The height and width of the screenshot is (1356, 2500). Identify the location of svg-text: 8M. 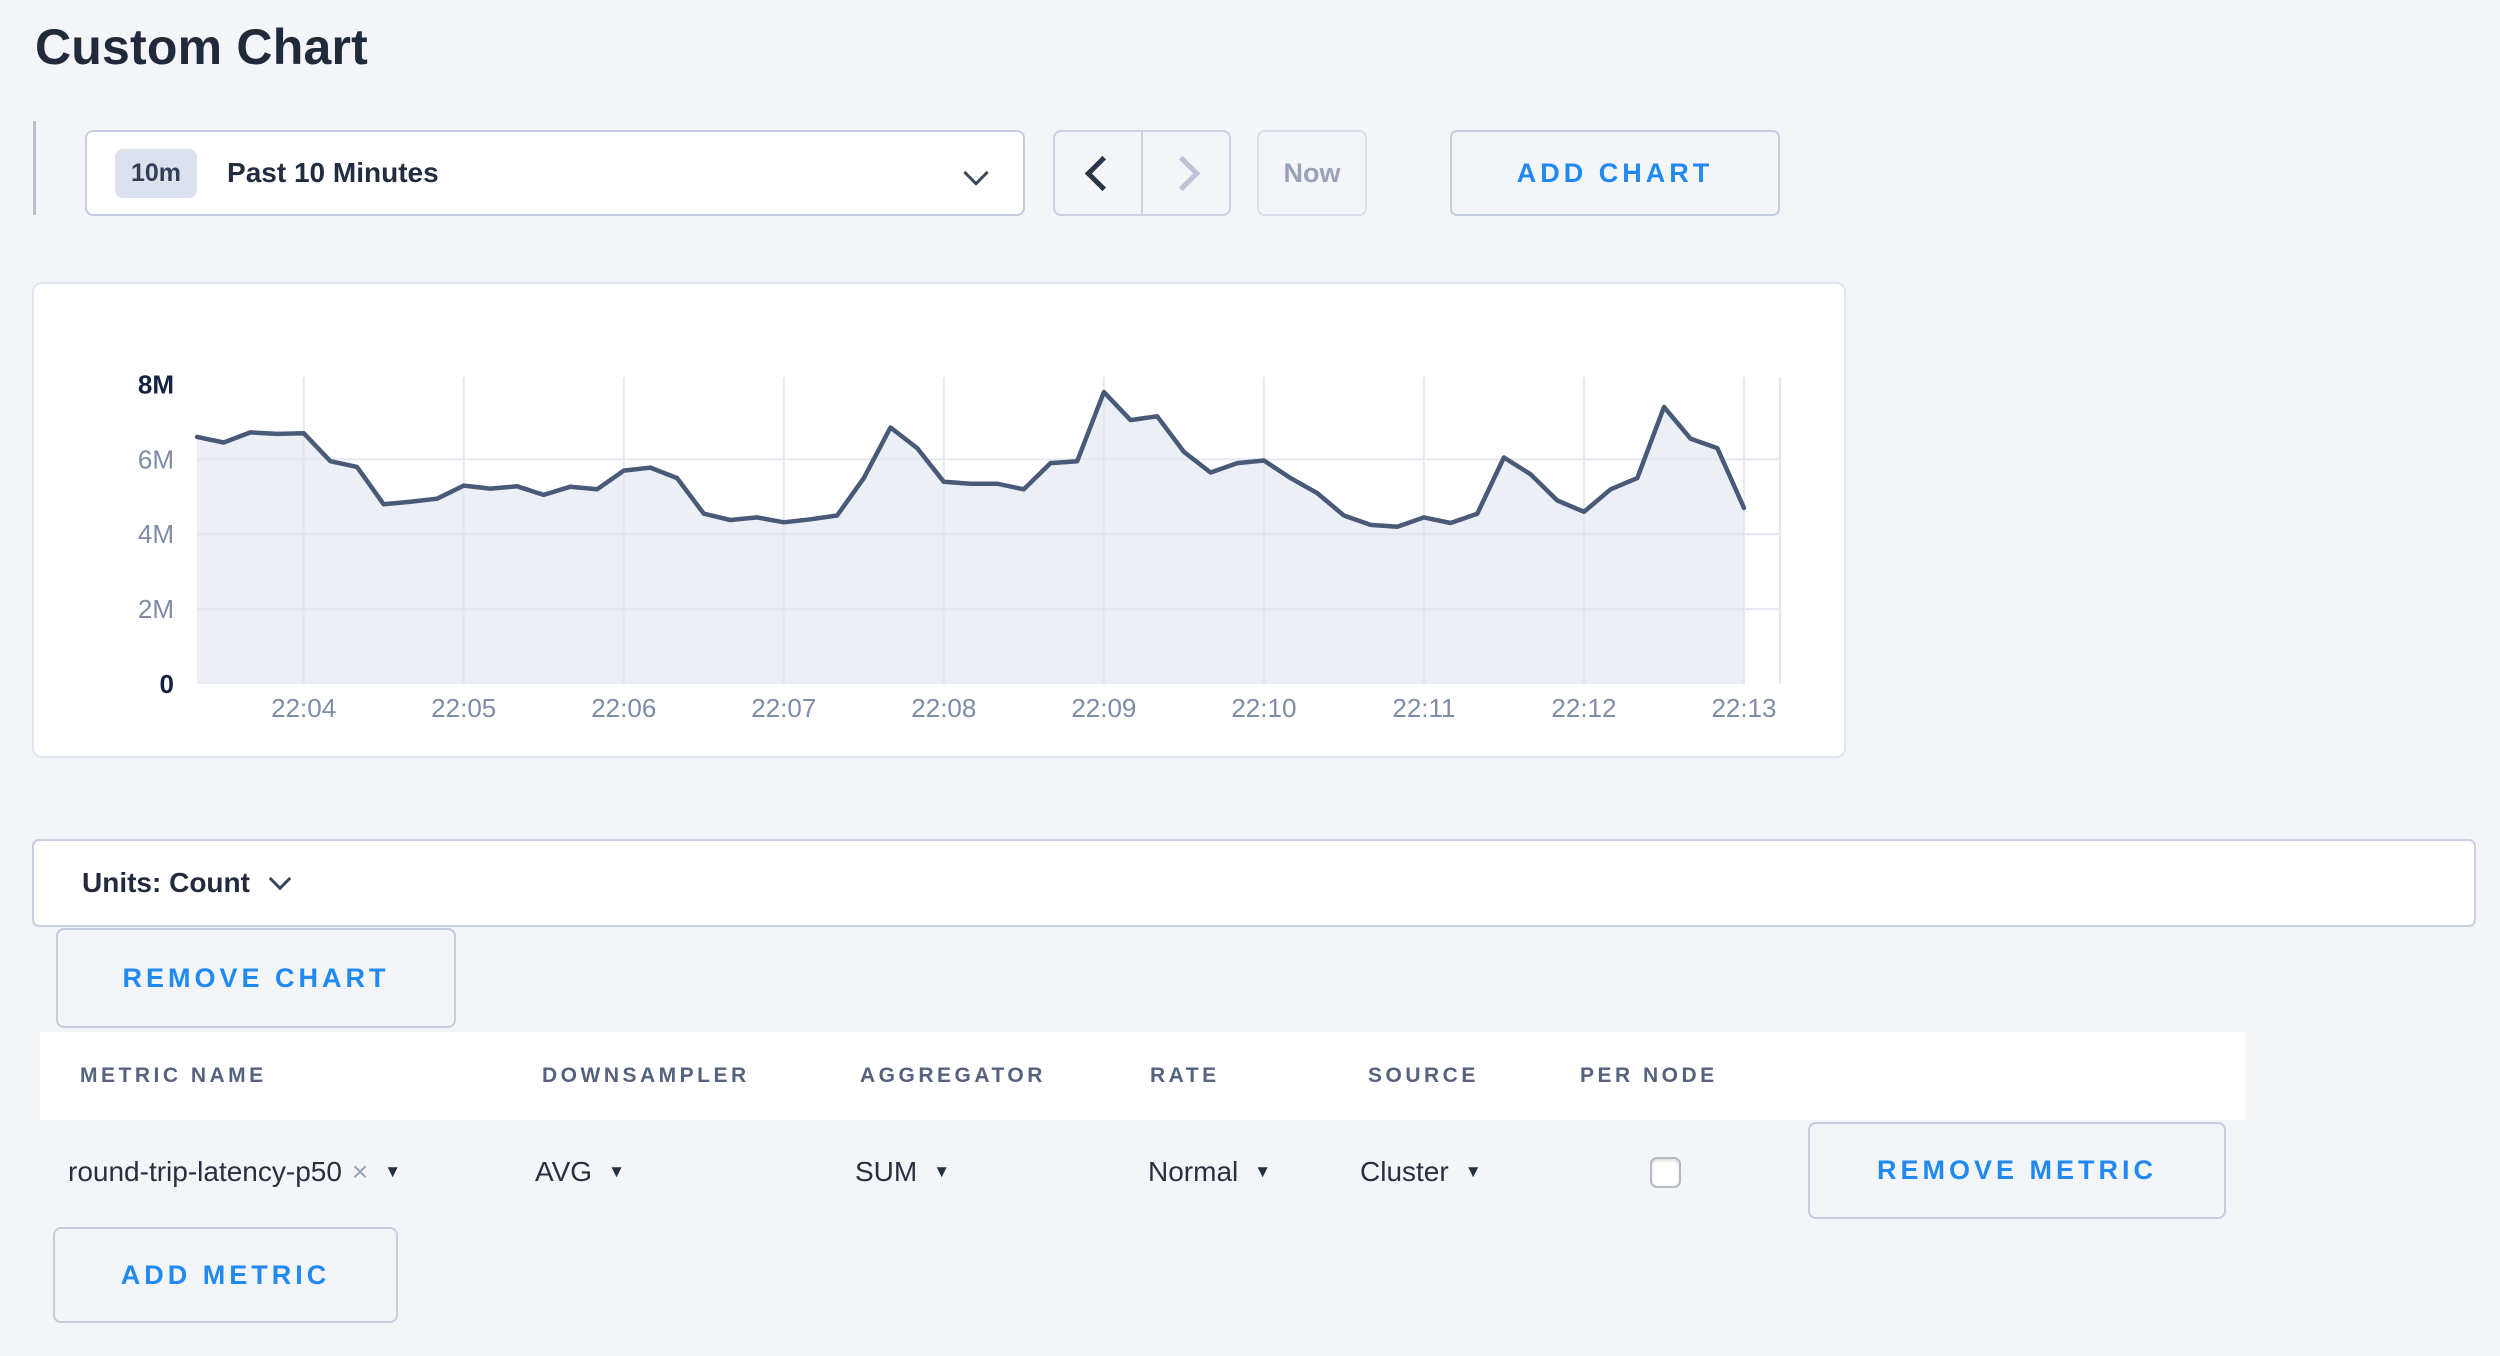
(156, 384).